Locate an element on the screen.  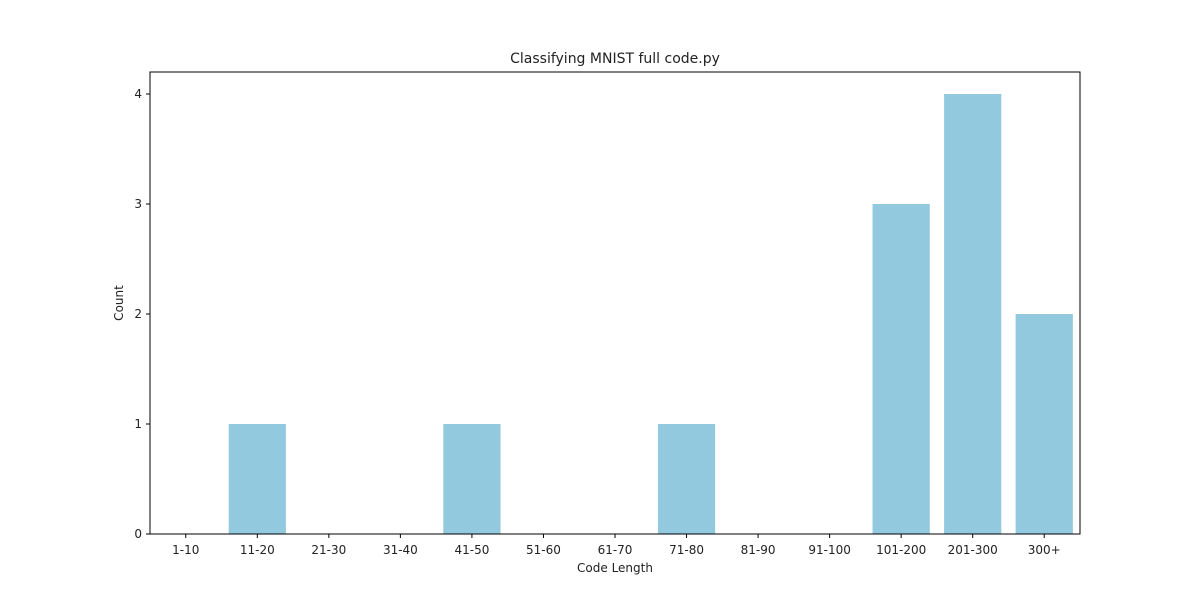
y-axis-label: Count is located at coordinates (119, 303).